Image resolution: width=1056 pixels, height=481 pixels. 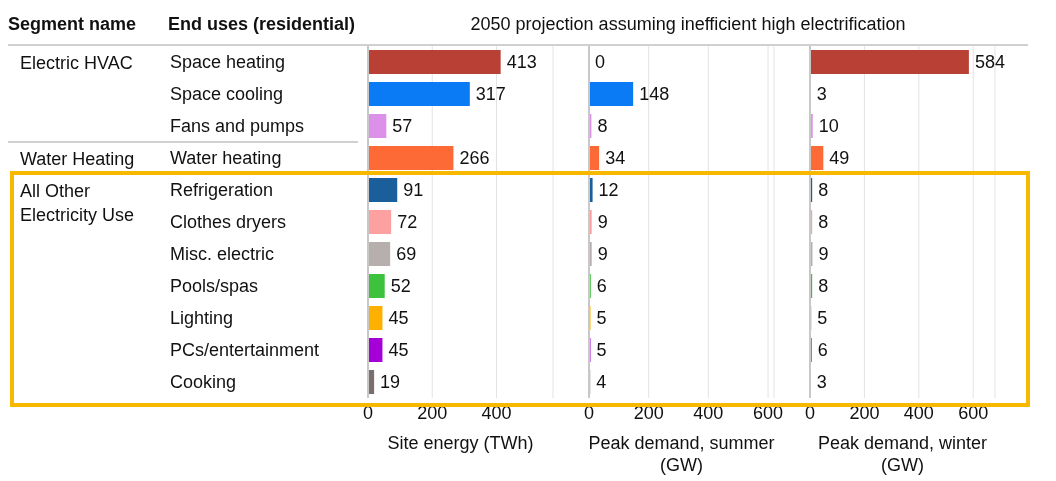 What do you see at coordinates (406, 254) in the screenshot?
I see `data-label: 69` at bounding box center [406, 254].